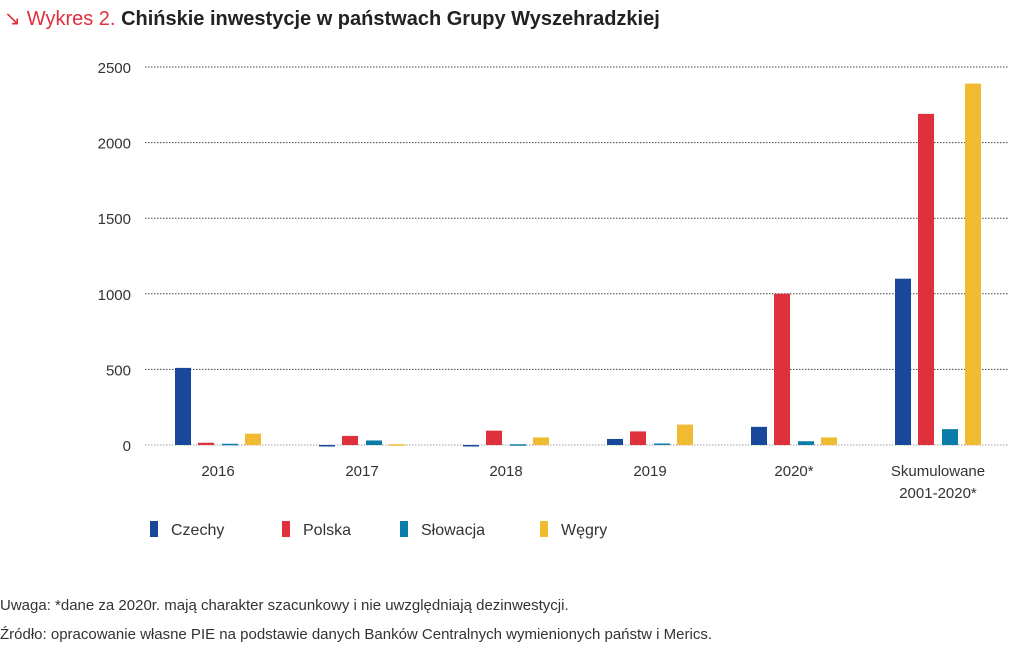 This screenshot has height=650, width=1017. I want to click on y-tick-label: 1500, so click(114, 219).